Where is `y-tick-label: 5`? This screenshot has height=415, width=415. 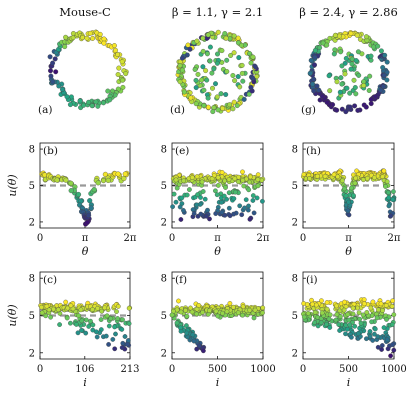 y-tick-label: 5 is located at coordinates (295, 186).